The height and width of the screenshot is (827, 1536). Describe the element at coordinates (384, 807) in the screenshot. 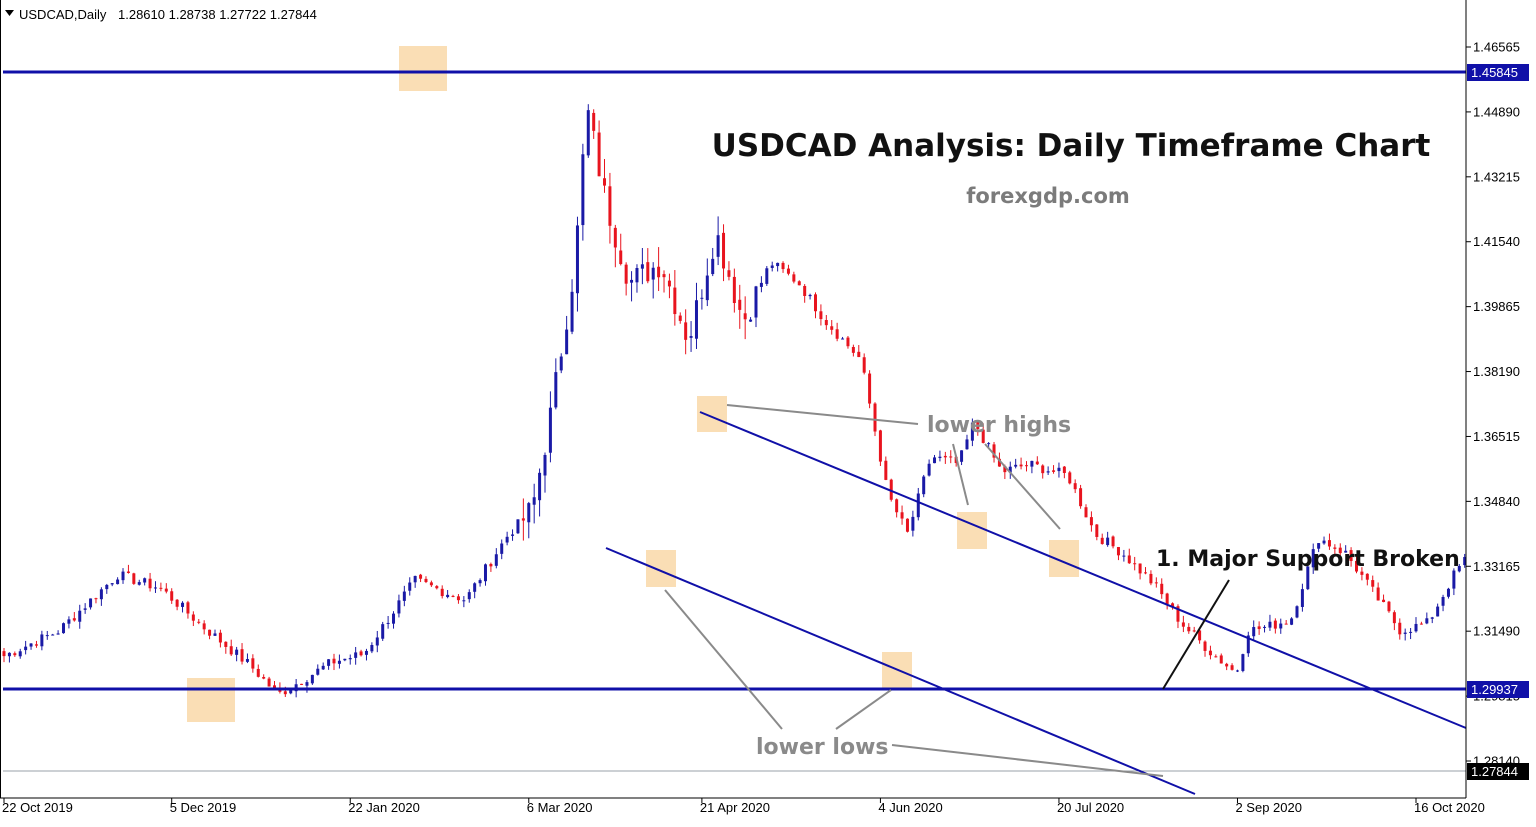

I see `time-tick-label: 22 Jan 2020` at that location.